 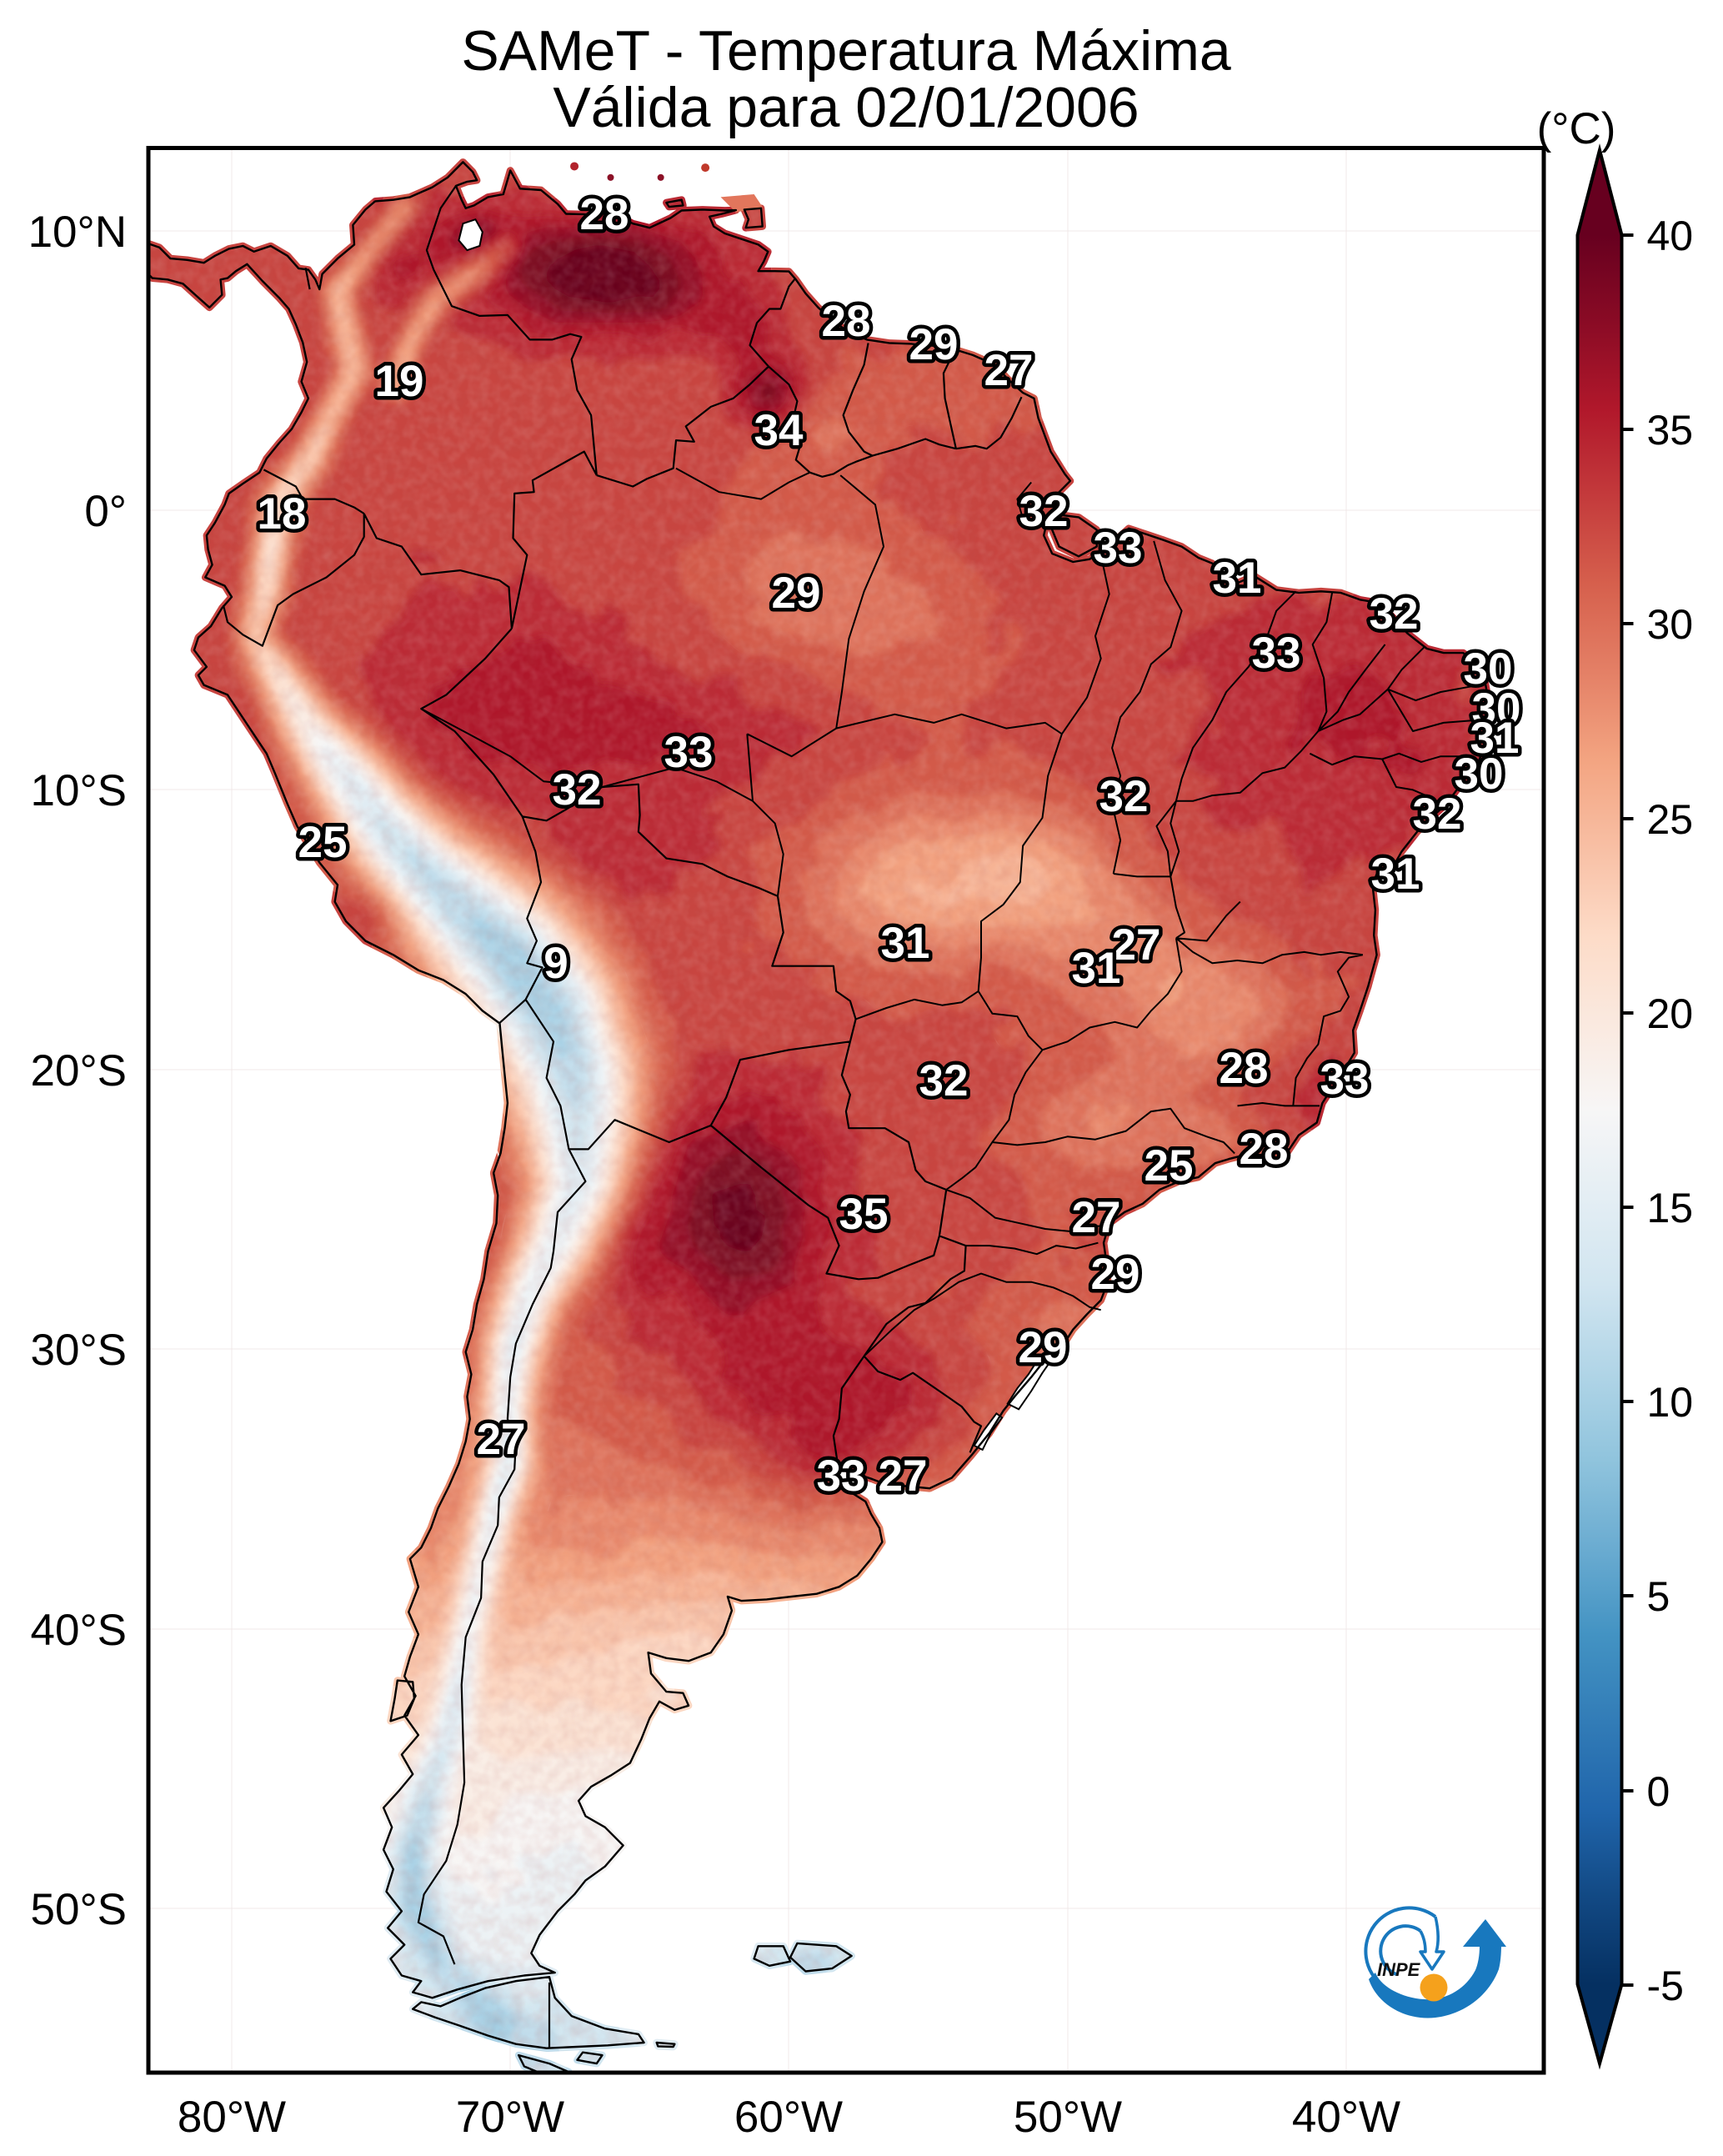 I want to click on svg-text: 50°W, so click(x=1068, y=2117).